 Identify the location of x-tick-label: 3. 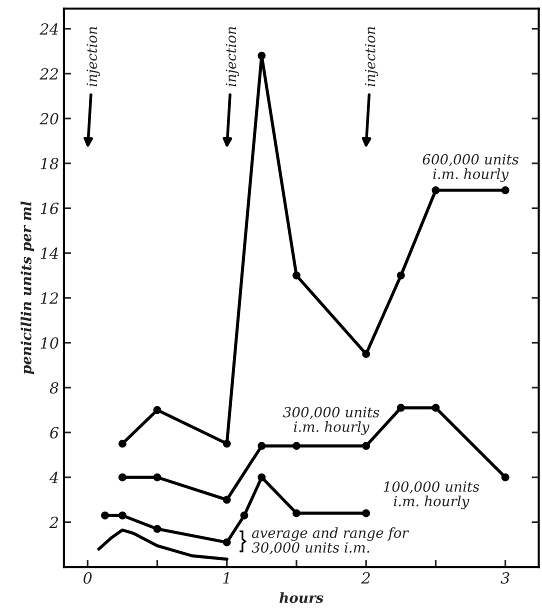
(505, 578).